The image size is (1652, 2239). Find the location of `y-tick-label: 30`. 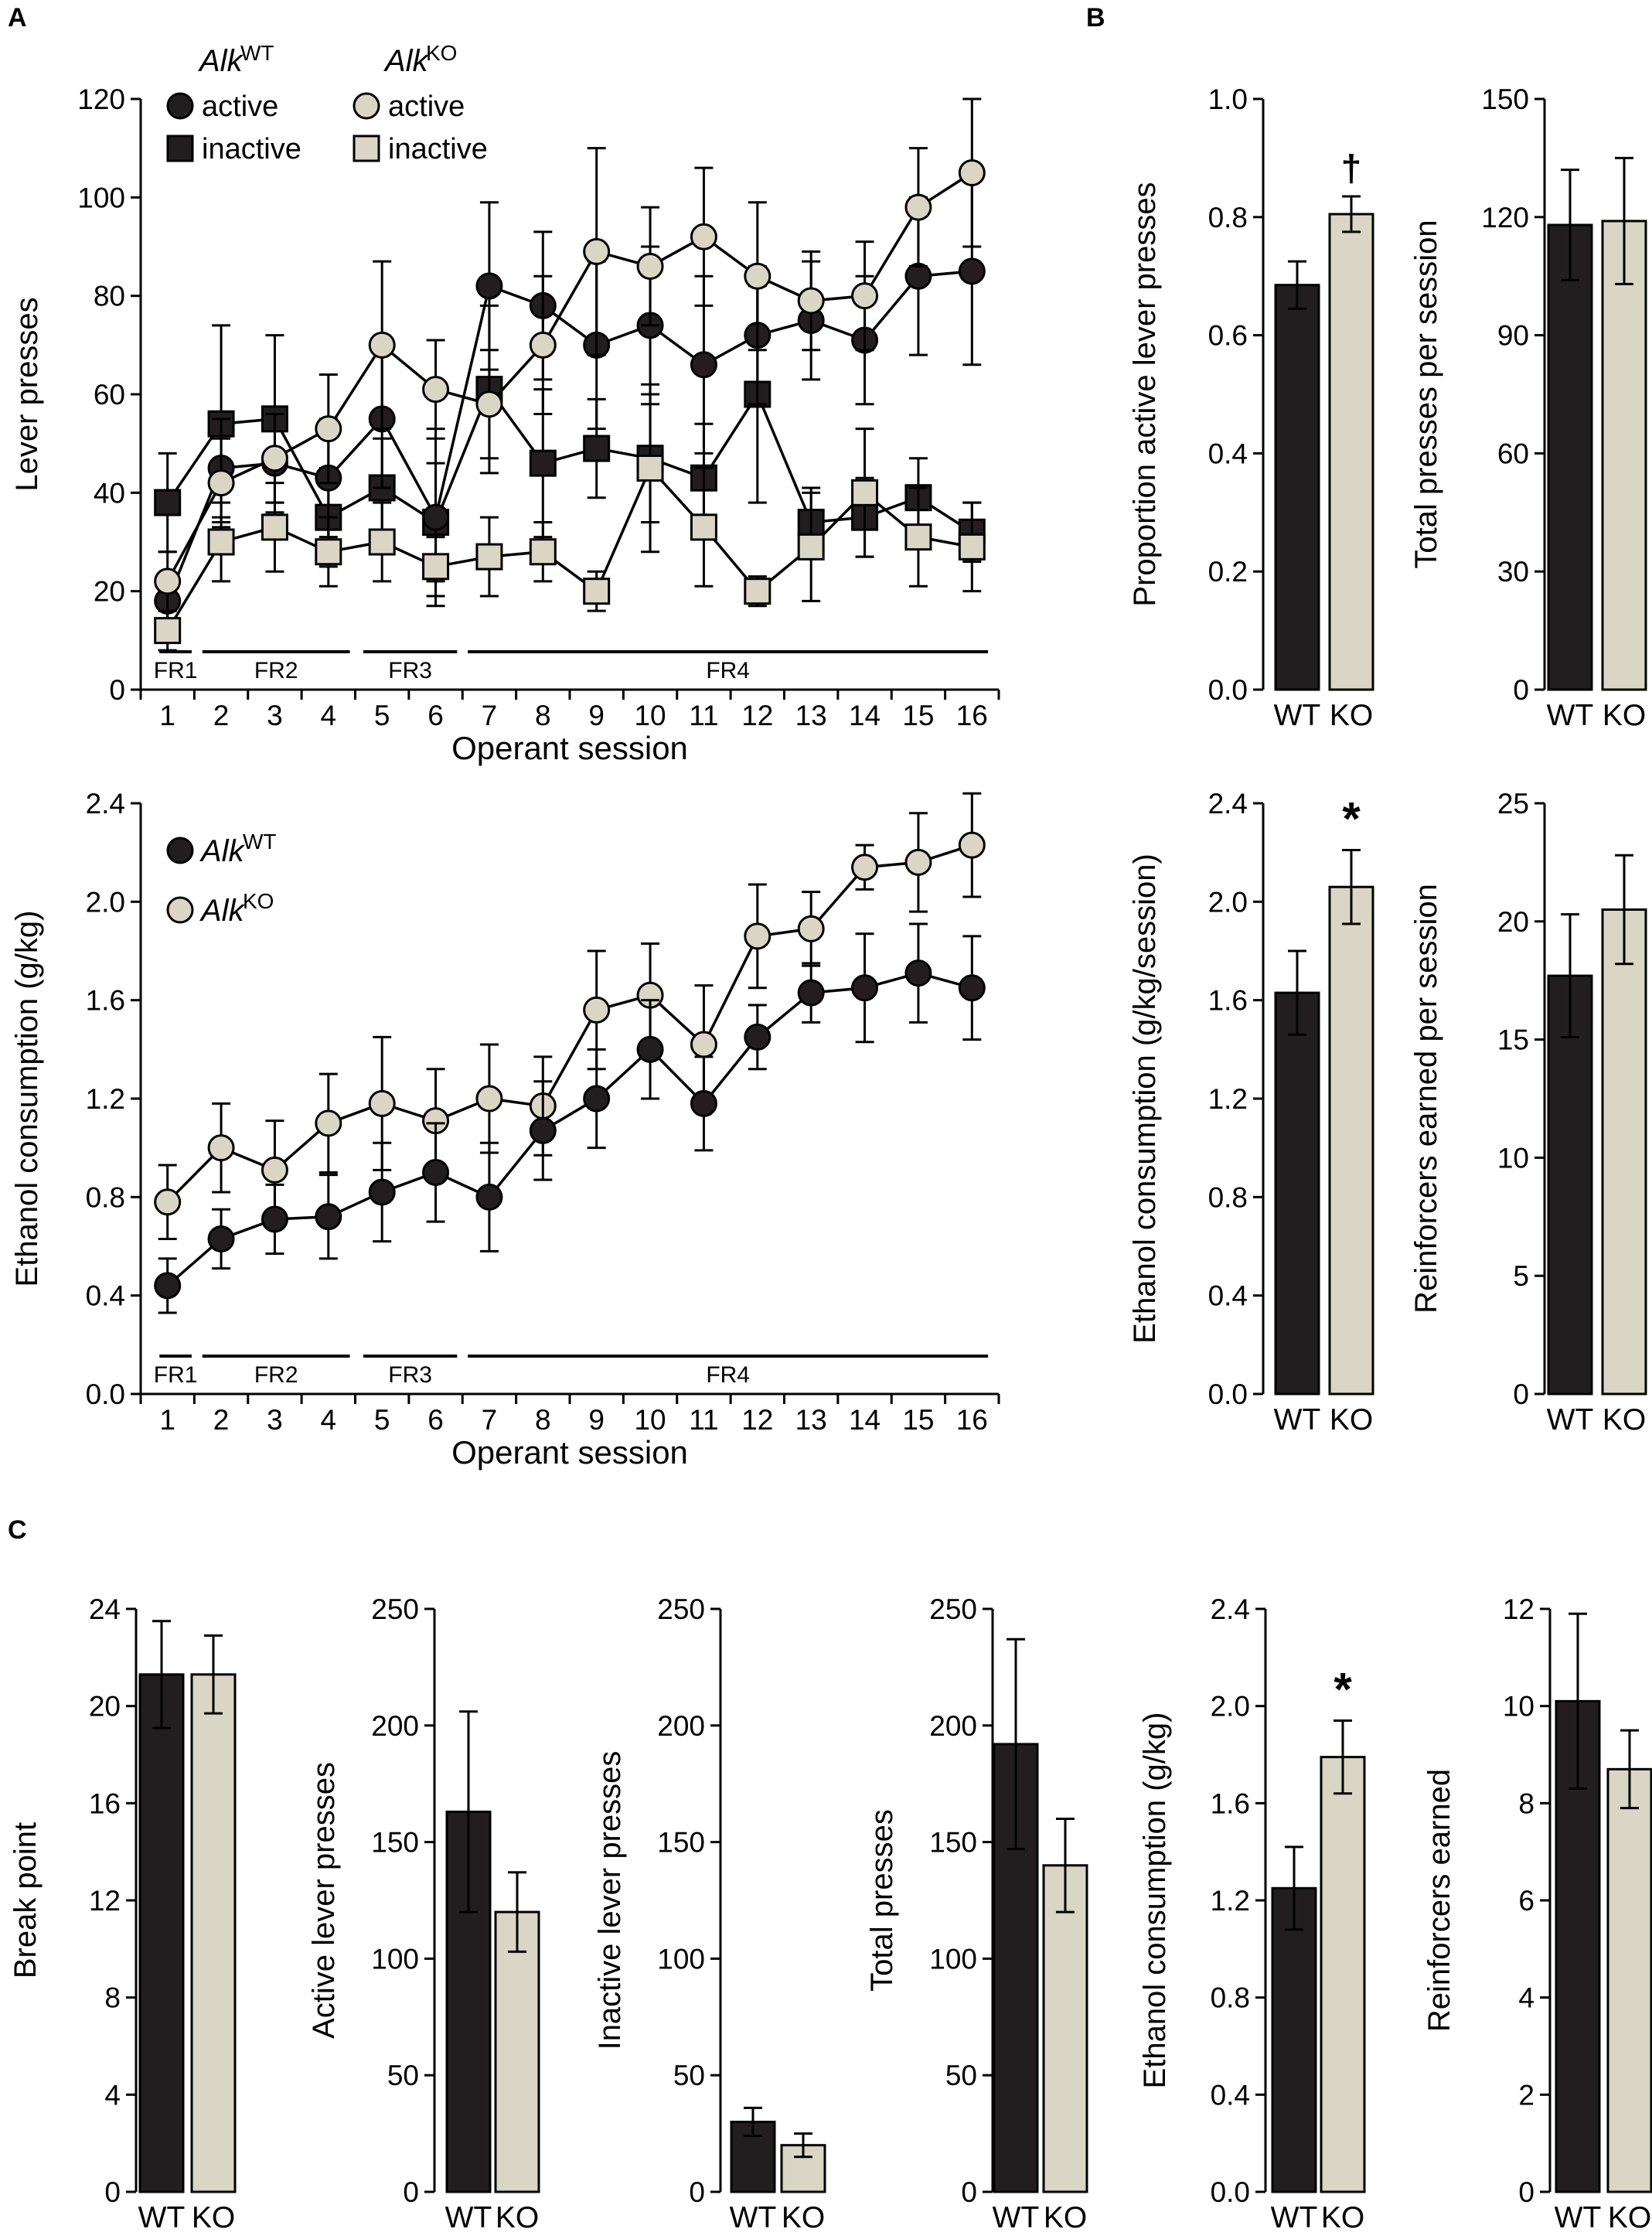

y-tick-label: 30 is located at coordinates (1513, 572).